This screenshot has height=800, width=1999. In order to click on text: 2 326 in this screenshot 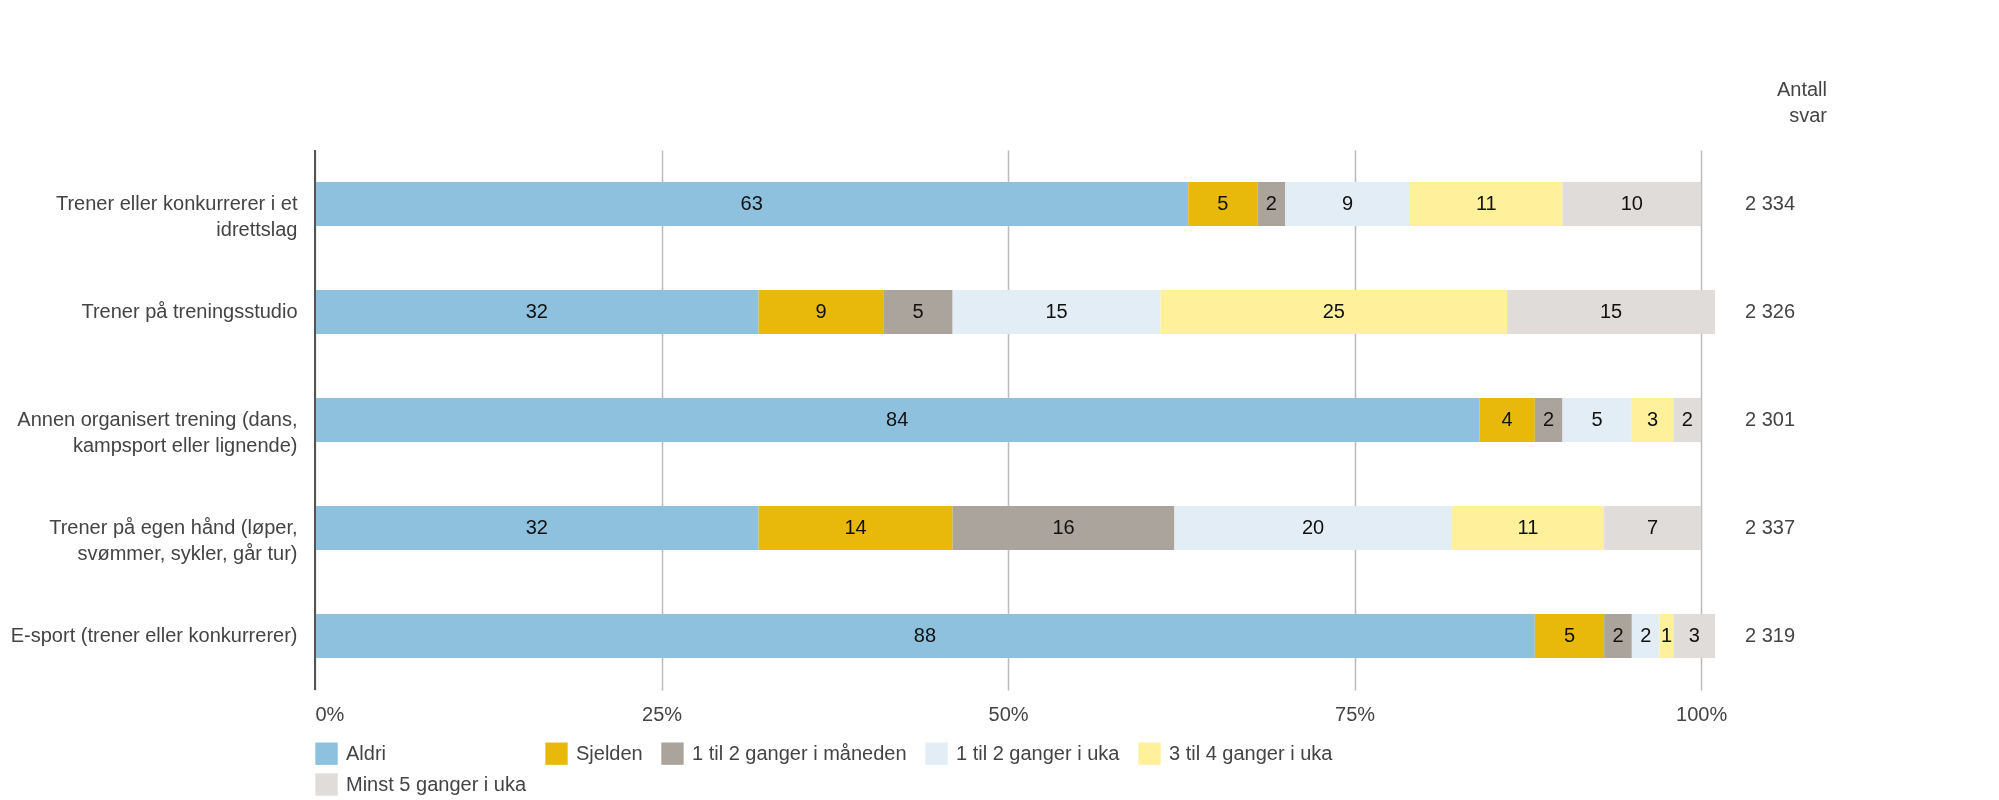, I will do `click(1770, 311)`.